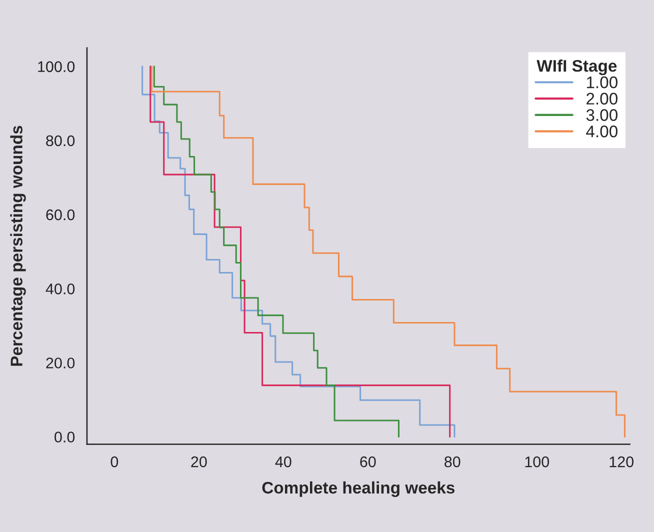 This screenshot has height=532, width=654. I want to click on x-tick-label: 60, so click(368, 462).